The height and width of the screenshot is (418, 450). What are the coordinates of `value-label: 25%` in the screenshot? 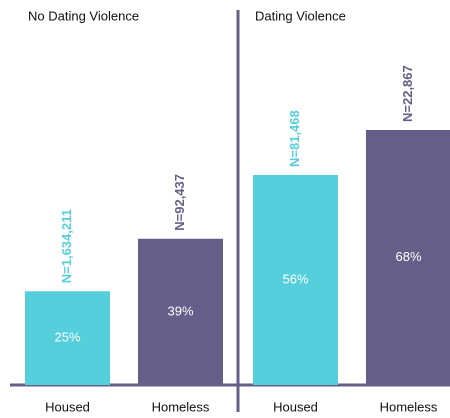 It's located at (67, 337).